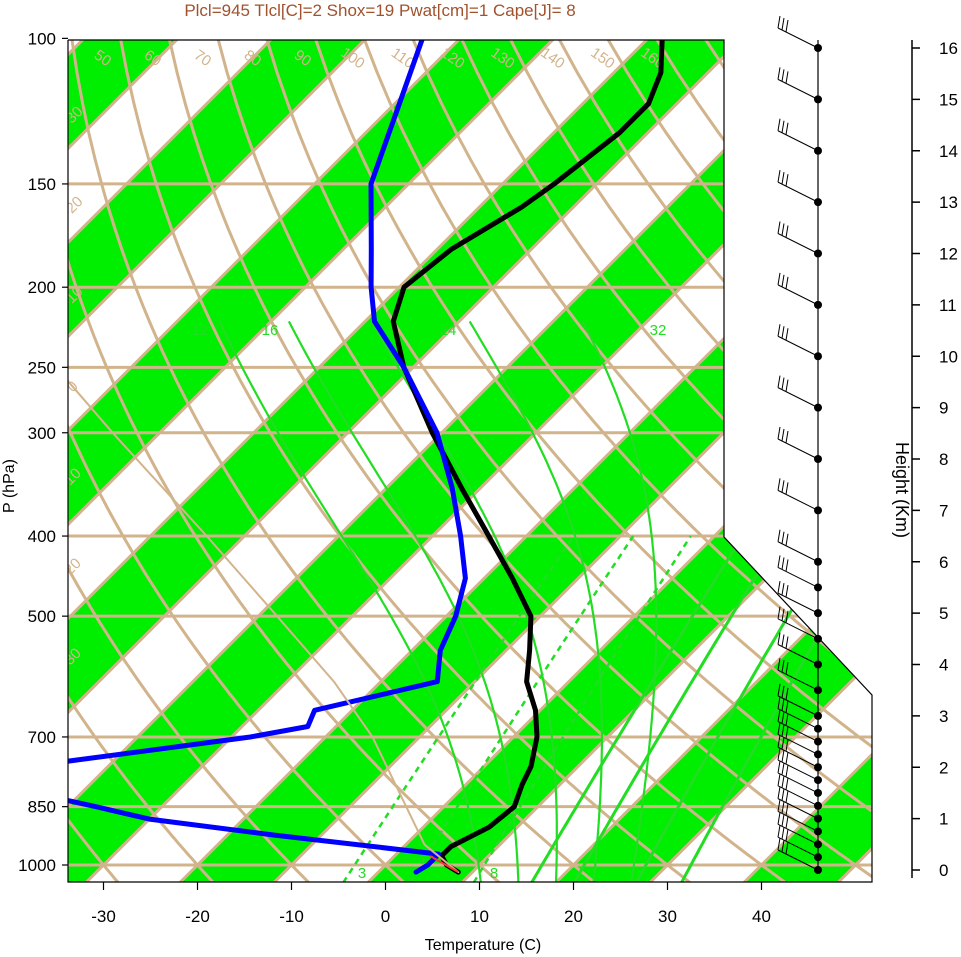 The height and width of the screenshot is (957, 961). What do you see at coordinates (152, 58) in the screenshot?
I see `dry-adiabat-label: 60` at bounding box center [152, 58].